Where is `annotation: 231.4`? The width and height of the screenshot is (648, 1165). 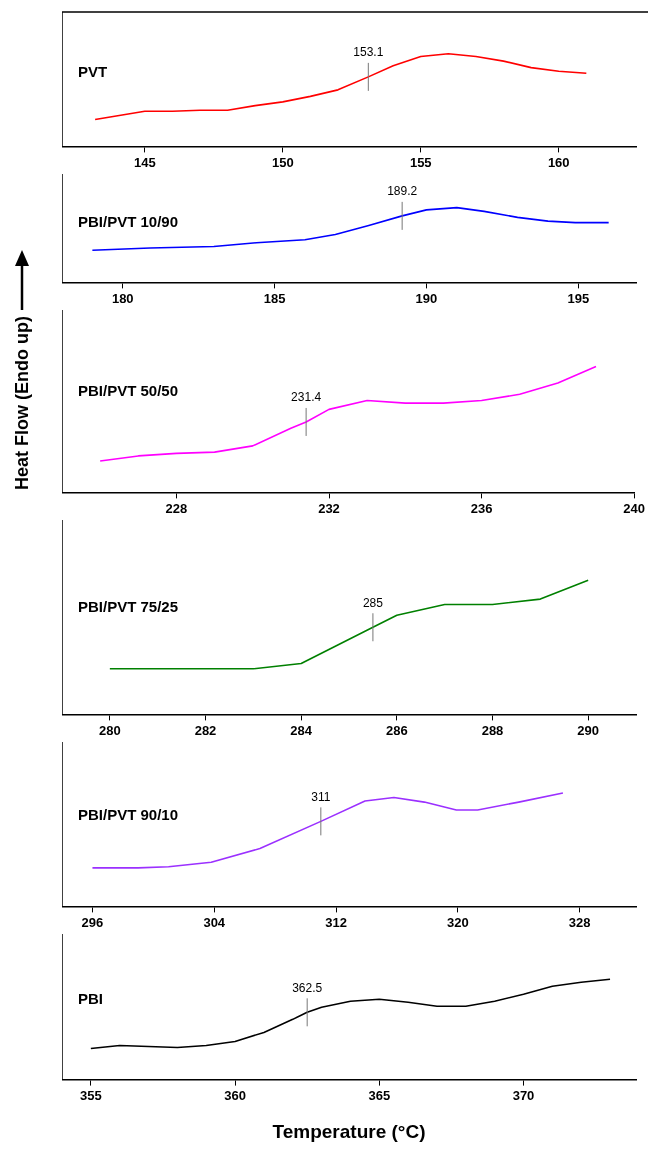 annotation: 231.4 is located at coordinates (306, 397).